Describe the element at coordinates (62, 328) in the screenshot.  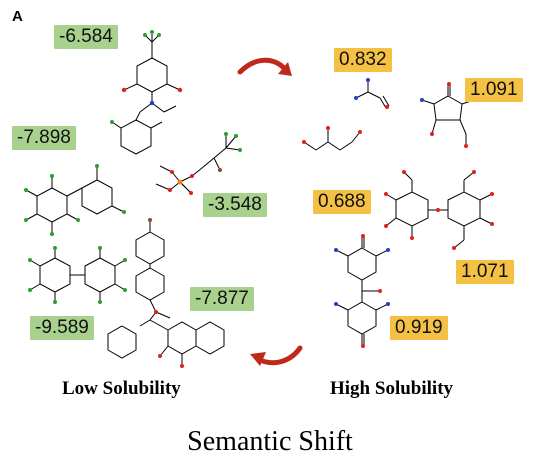
I see `low-value-badge-4: -9.589` at that location.